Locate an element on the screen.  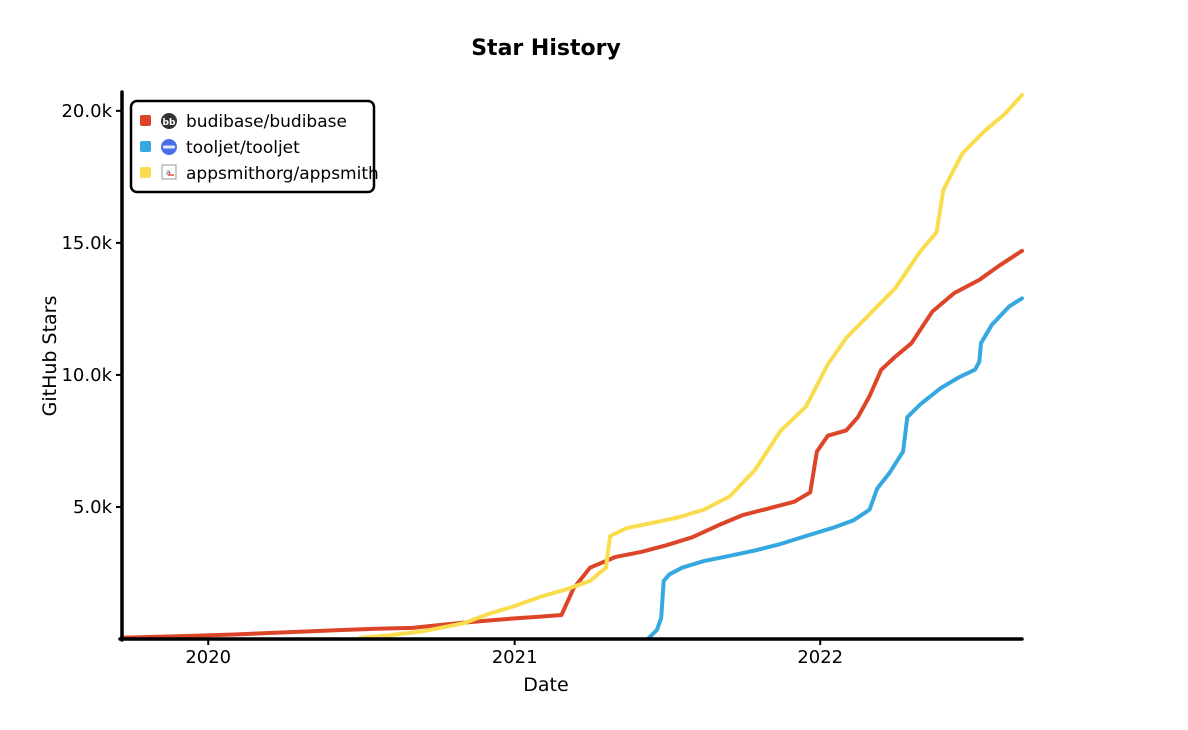
x-tick-label: 2021 is located at coordinates (515, 657).